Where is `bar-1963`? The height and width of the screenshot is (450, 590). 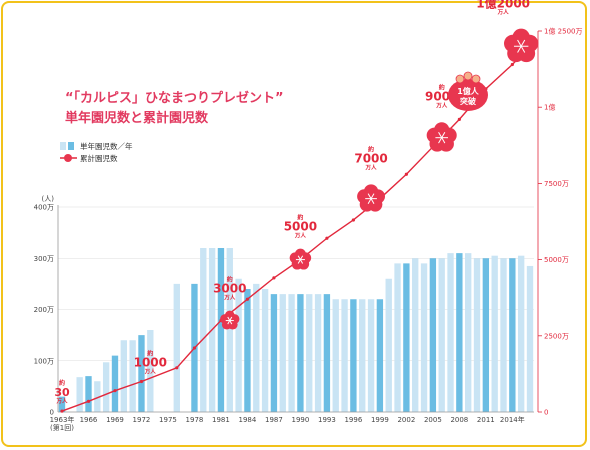 bar-1963 is located at coordinates (62, 404).